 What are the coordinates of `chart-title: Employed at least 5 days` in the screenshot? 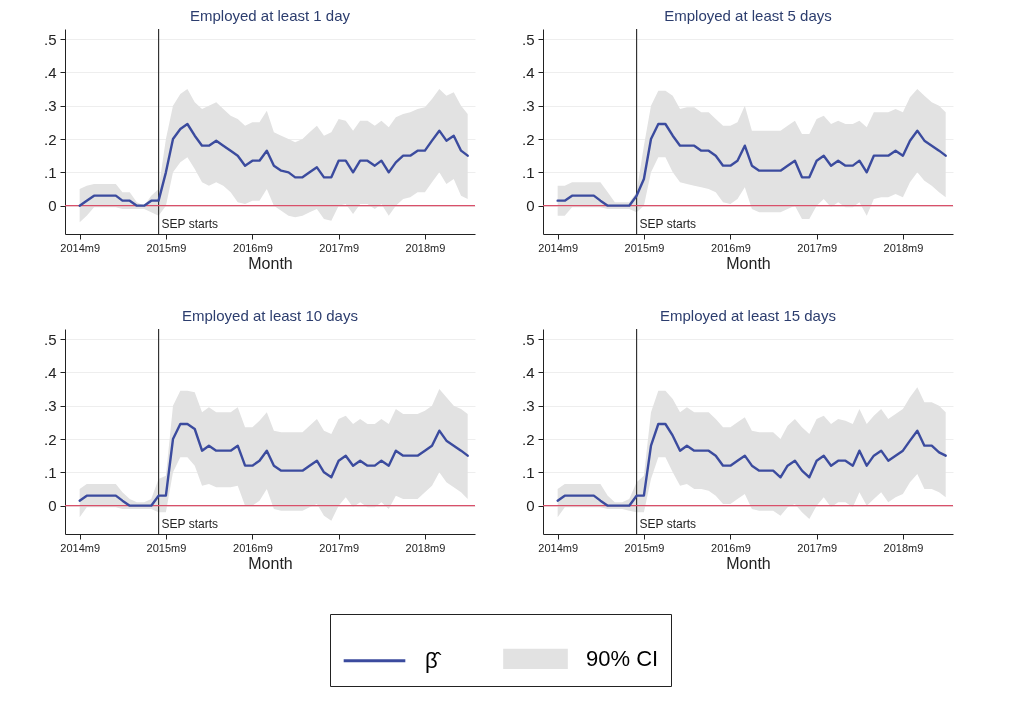 It's located at (748, 16).